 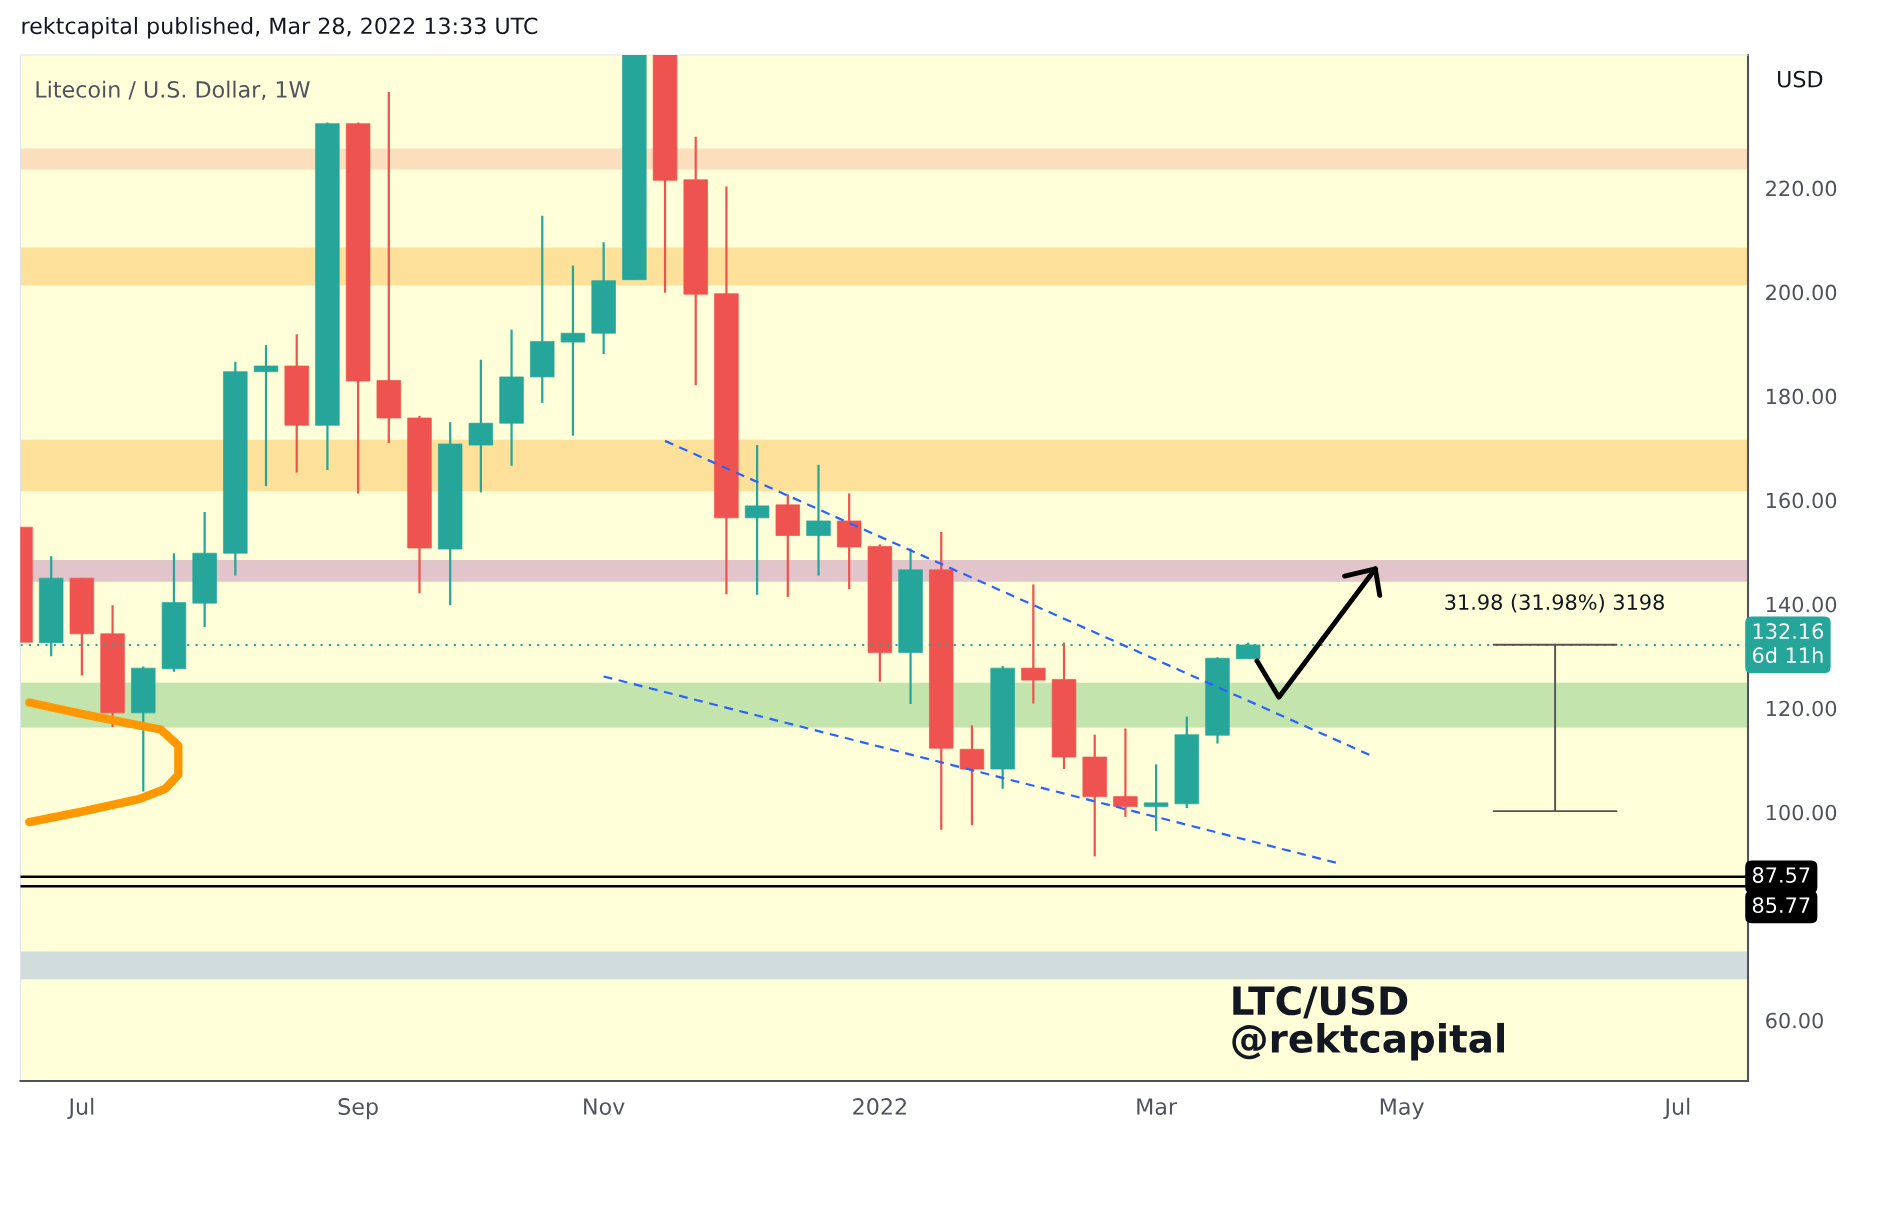 I want to click on text: USD, so click(x=1800, y=79).